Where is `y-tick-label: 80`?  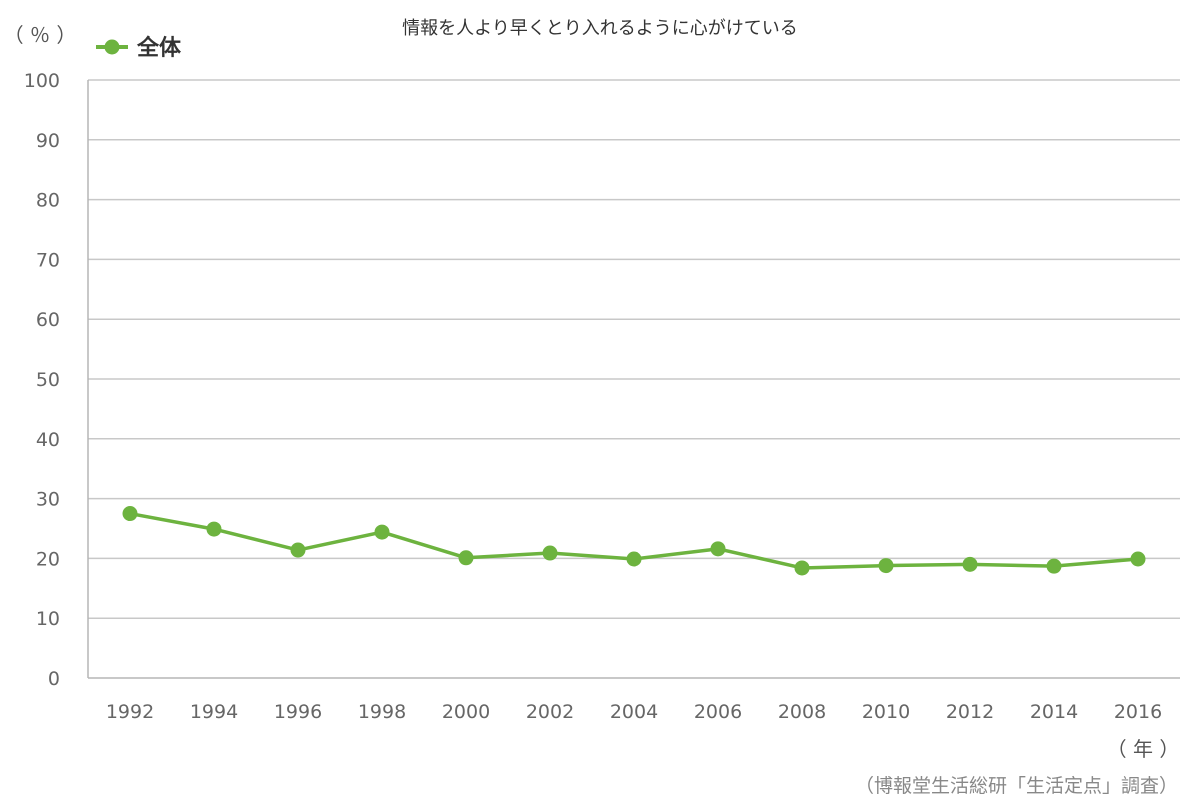
y-tick-label: 80 is located at coordinates (48, 201).